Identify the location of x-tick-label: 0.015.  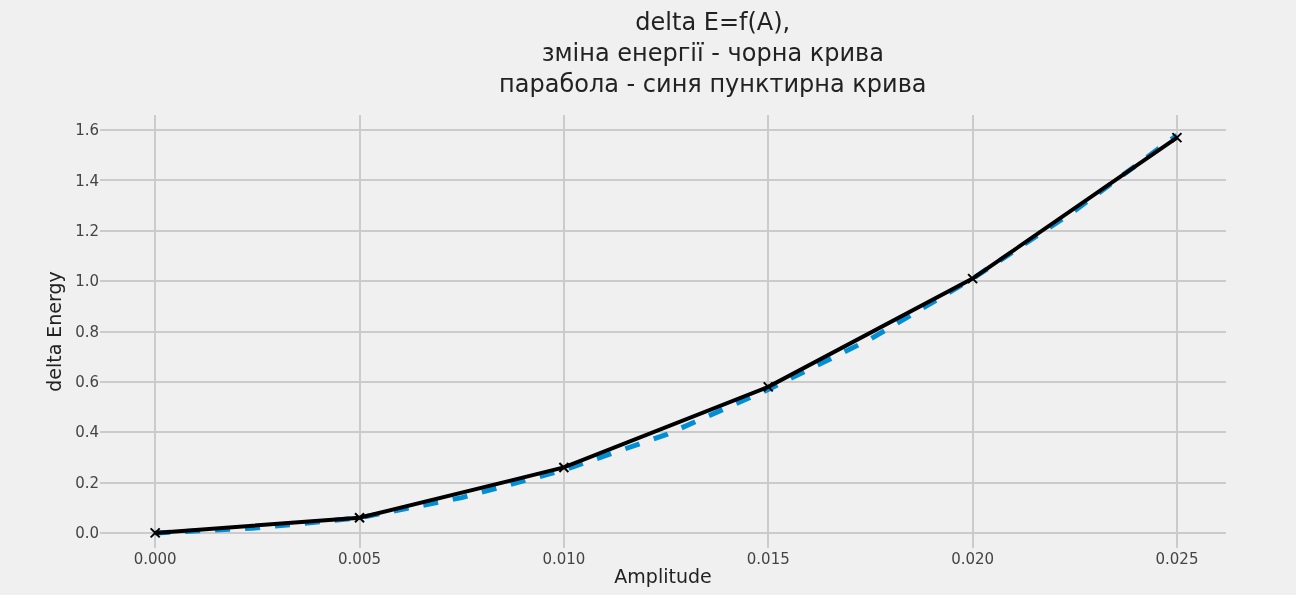
(768, 559).